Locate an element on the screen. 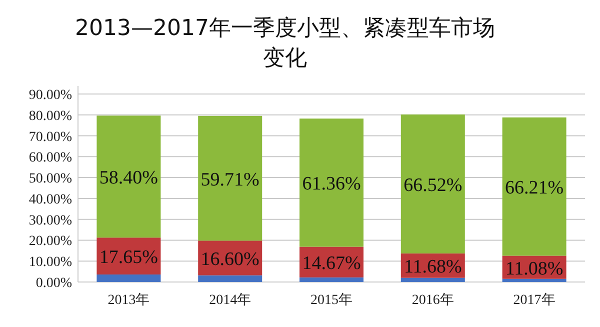 The width and height of the screenshot is (600, 327). y-tick-label: 30.00% is located at coordinates (50, 220).